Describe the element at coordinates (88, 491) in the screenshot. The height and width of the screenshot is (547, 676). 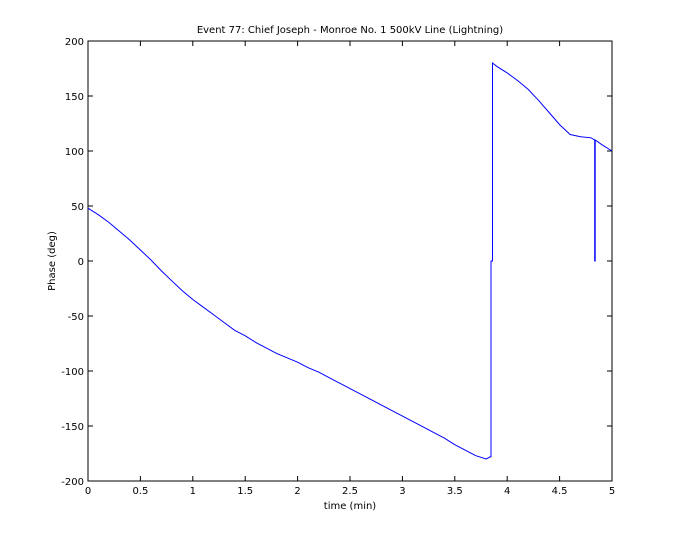
I see `x-tick-label: 0` at that location.